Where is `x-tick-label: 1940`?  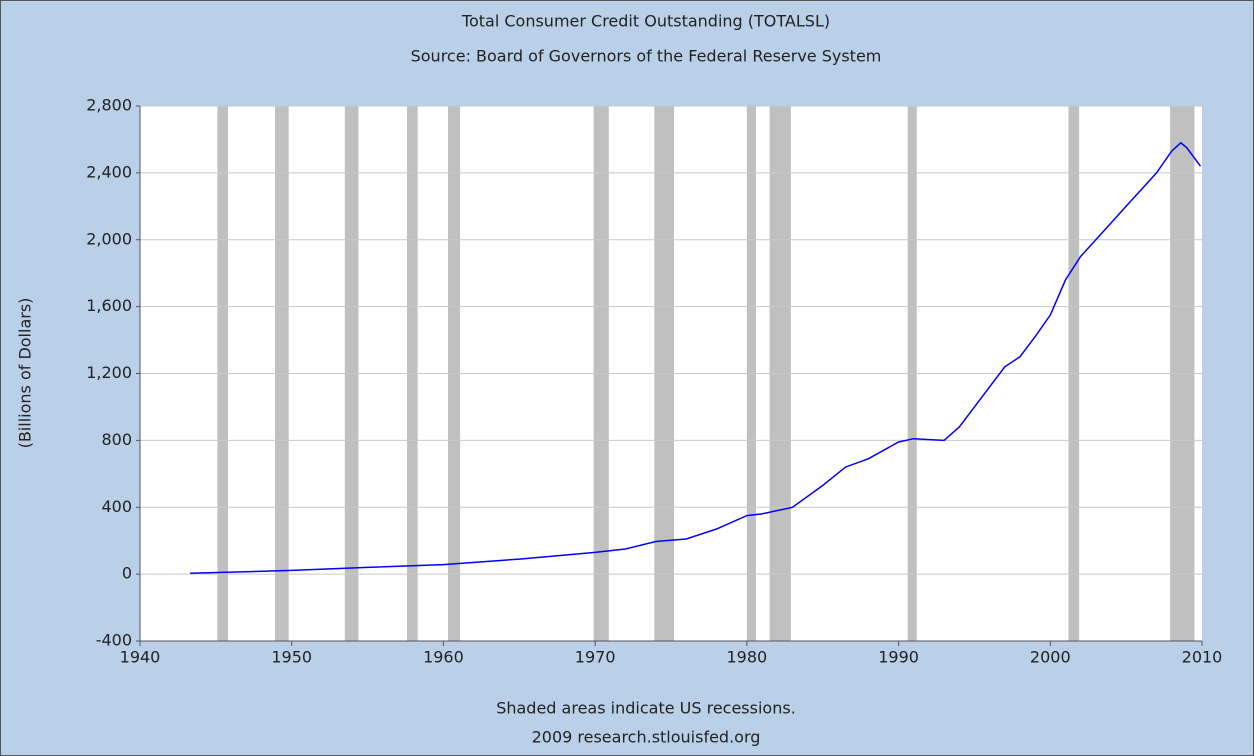
x-tick-label: 1940 is located at coordinates (140, 657).